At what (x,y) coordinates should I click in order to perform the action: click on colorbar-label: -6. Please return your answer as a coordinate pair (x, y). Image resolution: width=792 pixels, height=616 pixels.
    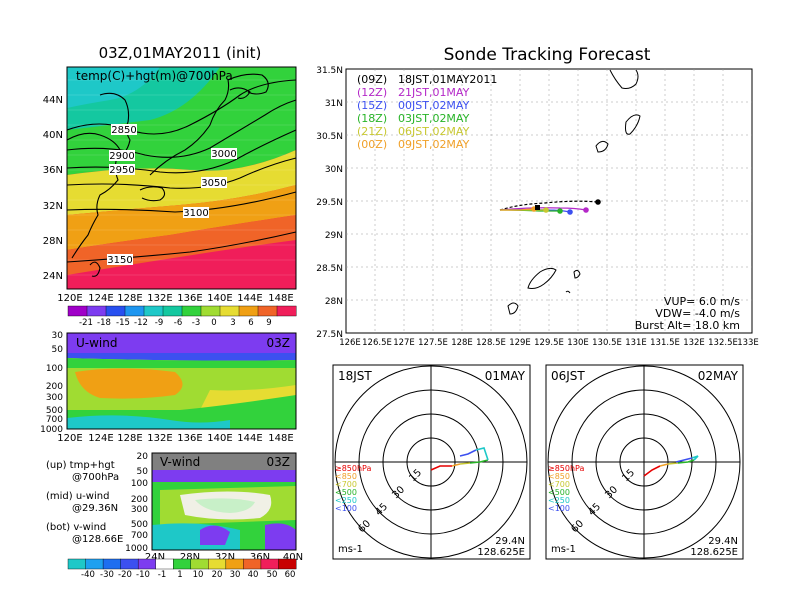
    Looking at the image, I should click on (178, 323).